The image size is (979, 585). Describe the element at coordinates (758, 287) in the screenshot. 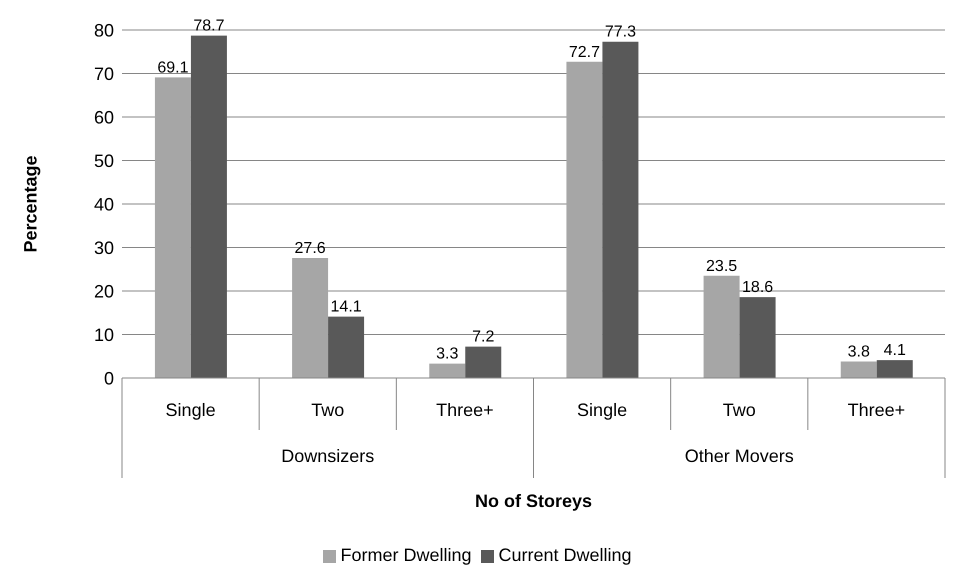

I see `data-label: 18.6` at that location.